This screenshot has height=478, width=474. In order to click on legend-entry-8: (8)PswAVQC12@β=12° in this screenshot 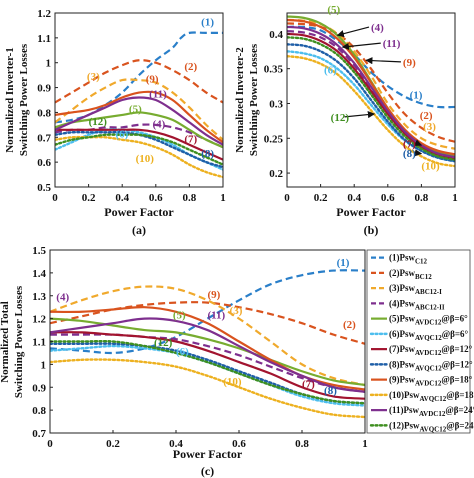, I will do `click(431, 365)`.